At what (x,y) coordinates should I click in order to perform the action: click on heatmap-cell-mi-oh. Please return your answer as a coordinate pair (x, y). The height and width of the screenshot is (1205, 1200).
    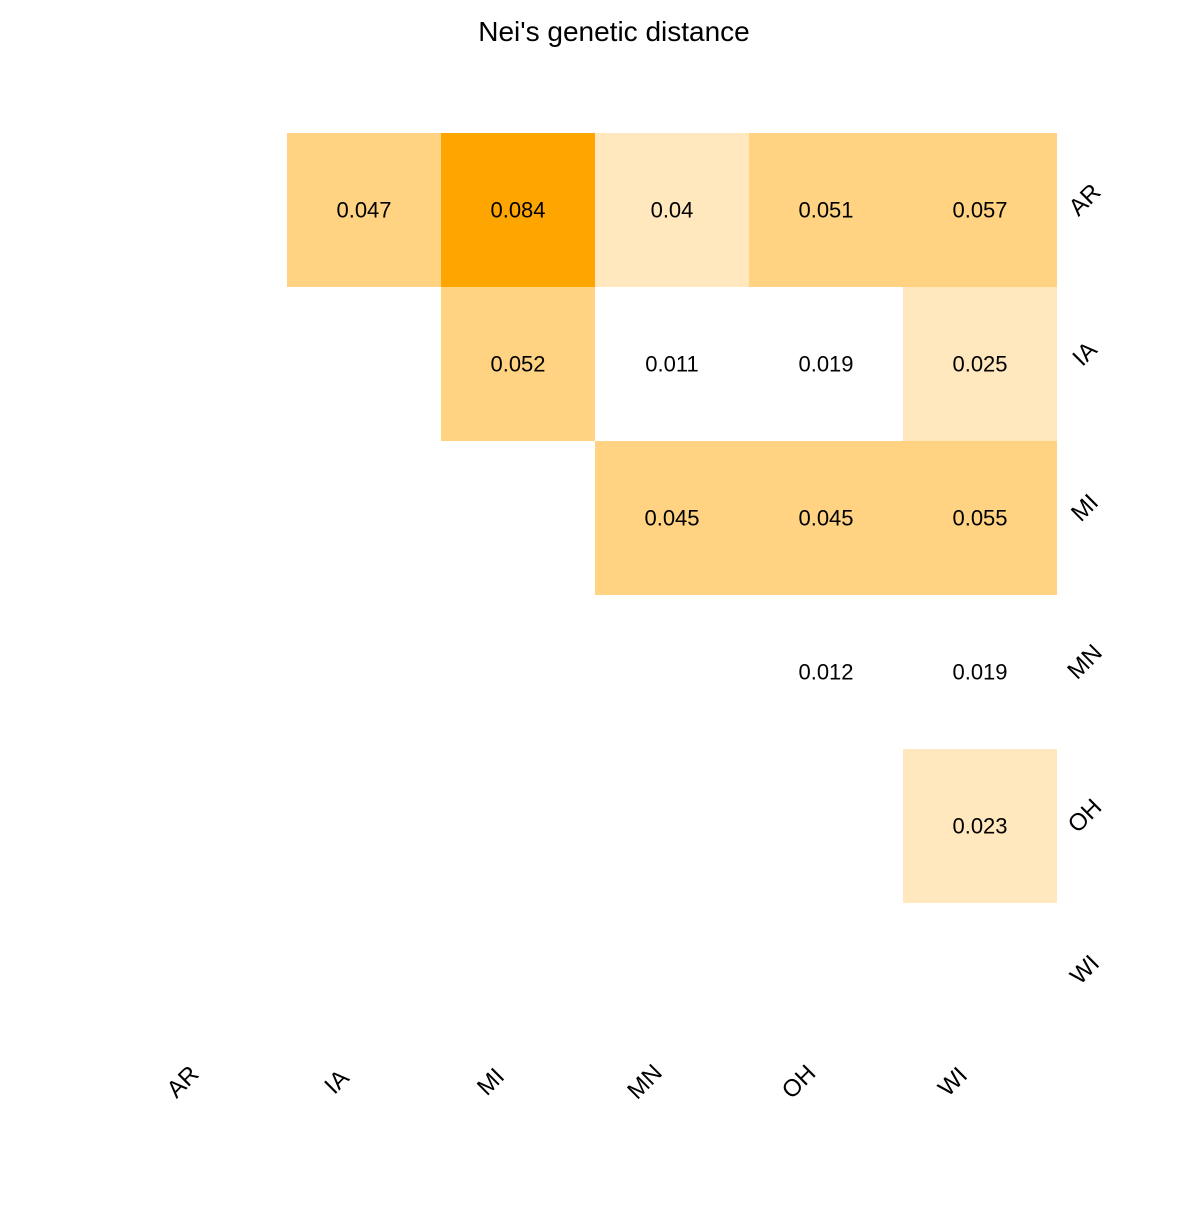
    Looking at the image, I should click on (826, 518).